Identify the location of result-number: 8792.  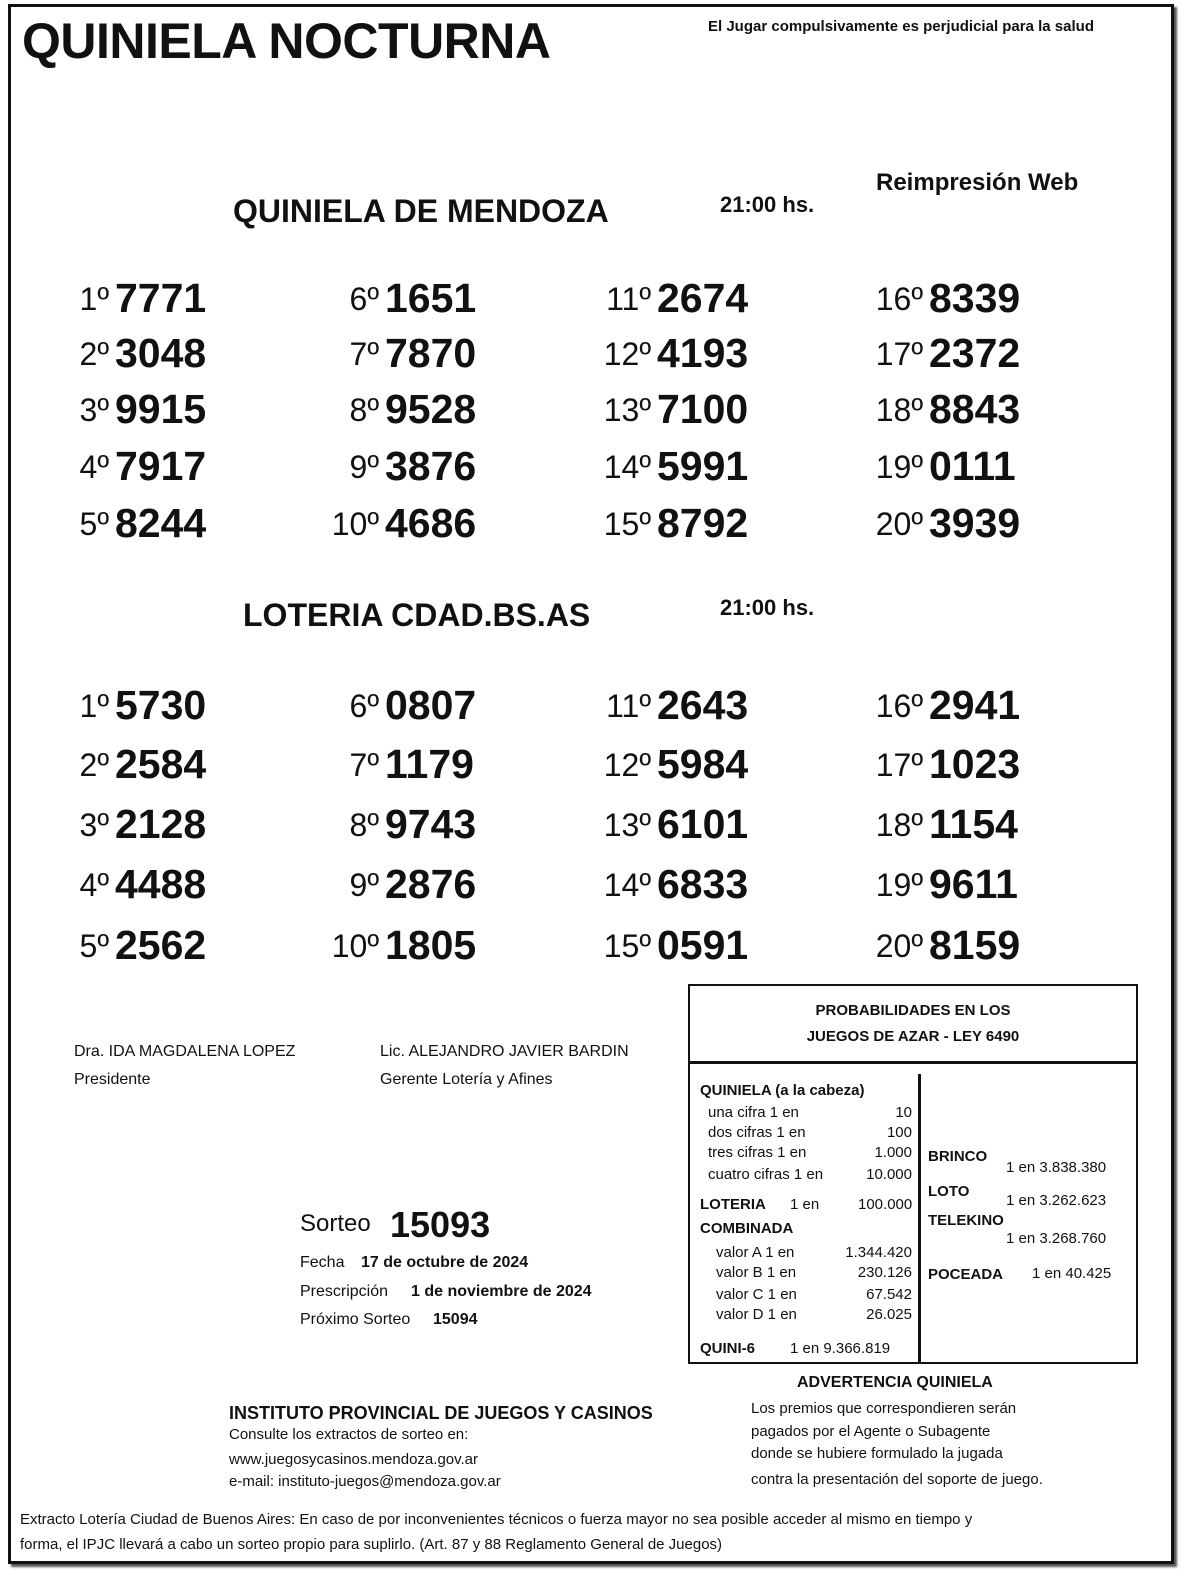
(703, 523).